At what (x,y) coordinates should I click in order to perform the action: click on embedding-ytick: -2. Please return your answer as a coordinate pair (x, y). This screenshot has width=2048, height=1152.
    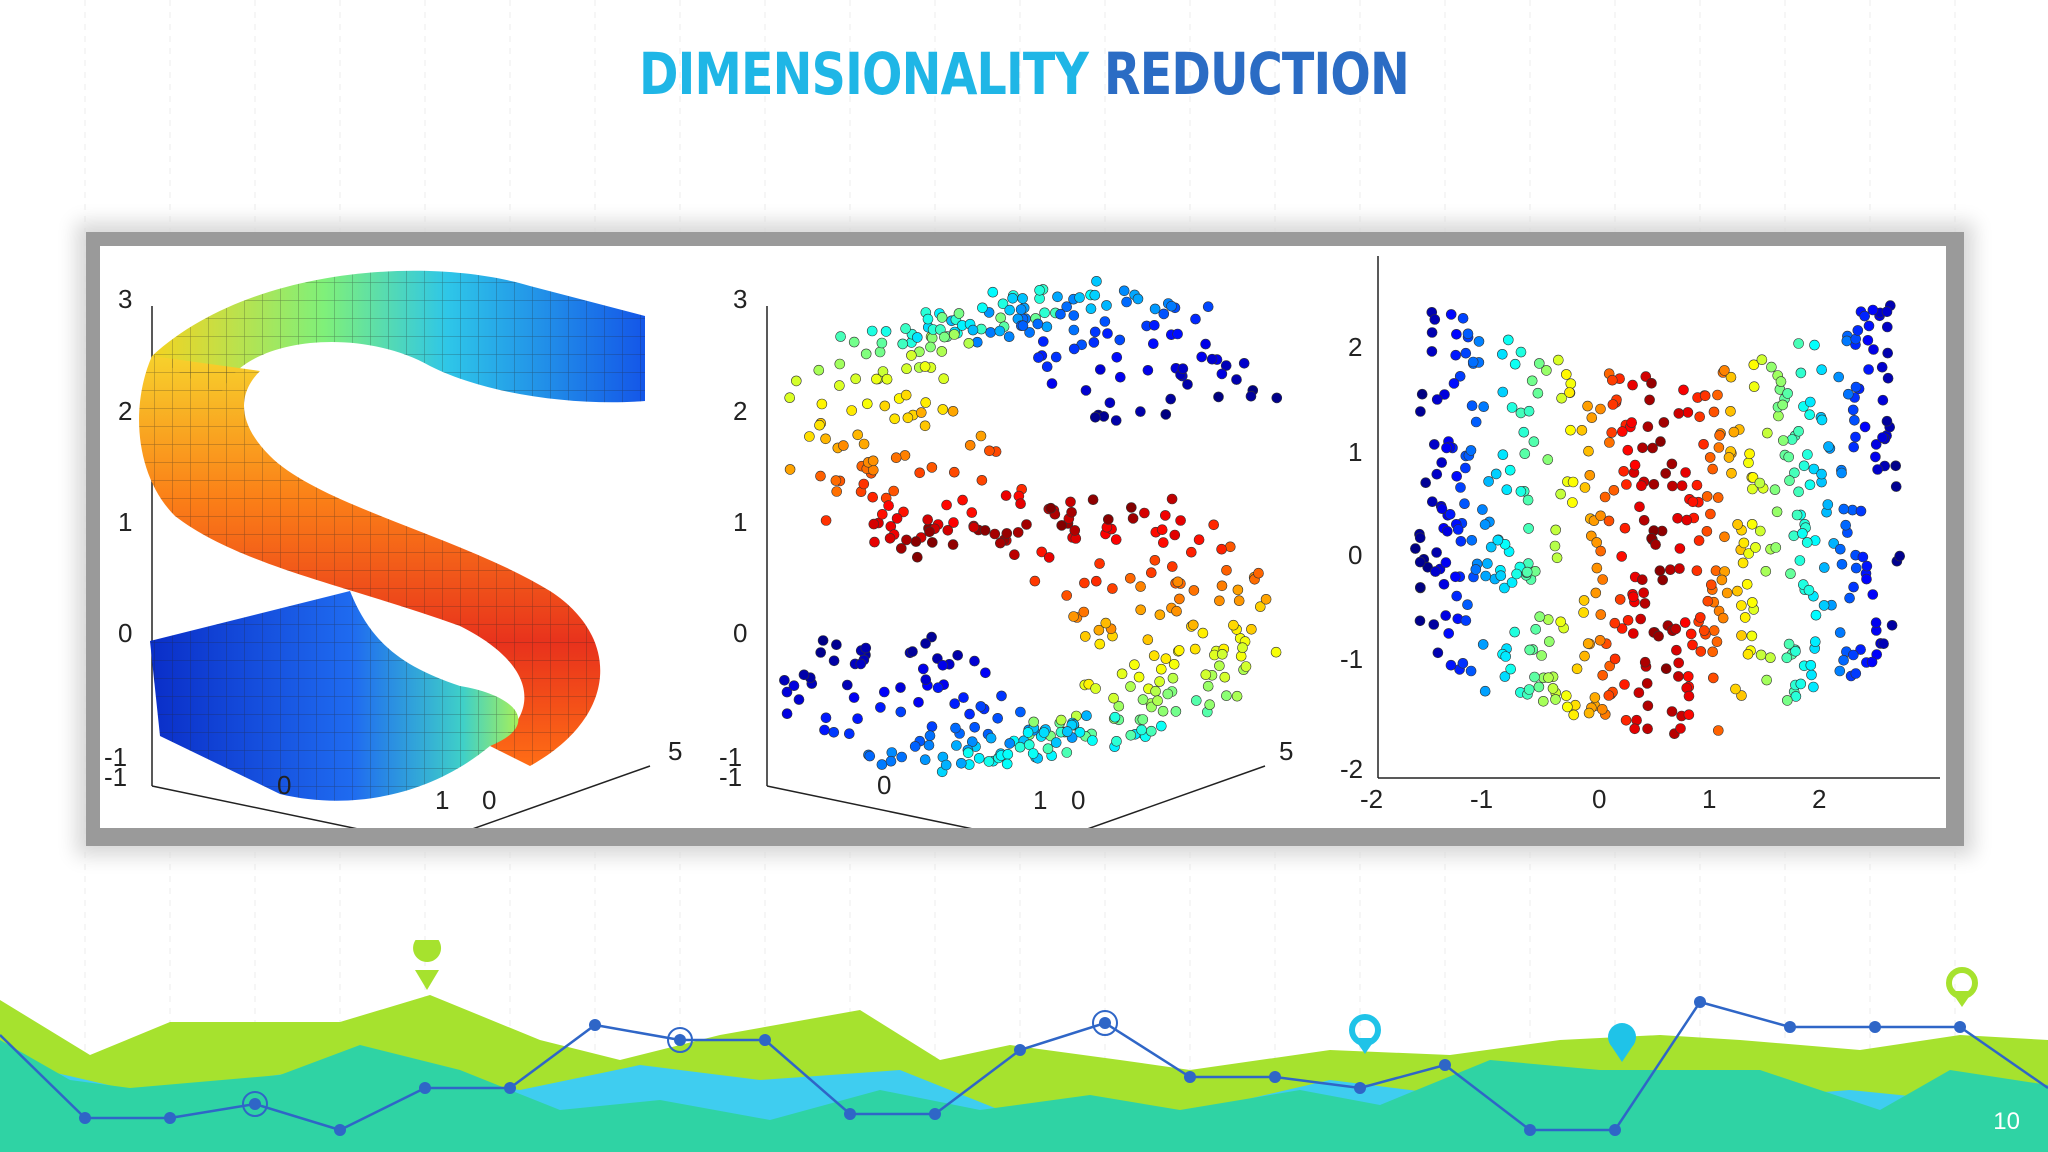
    Looking at the image, I should click on (1351, 769).